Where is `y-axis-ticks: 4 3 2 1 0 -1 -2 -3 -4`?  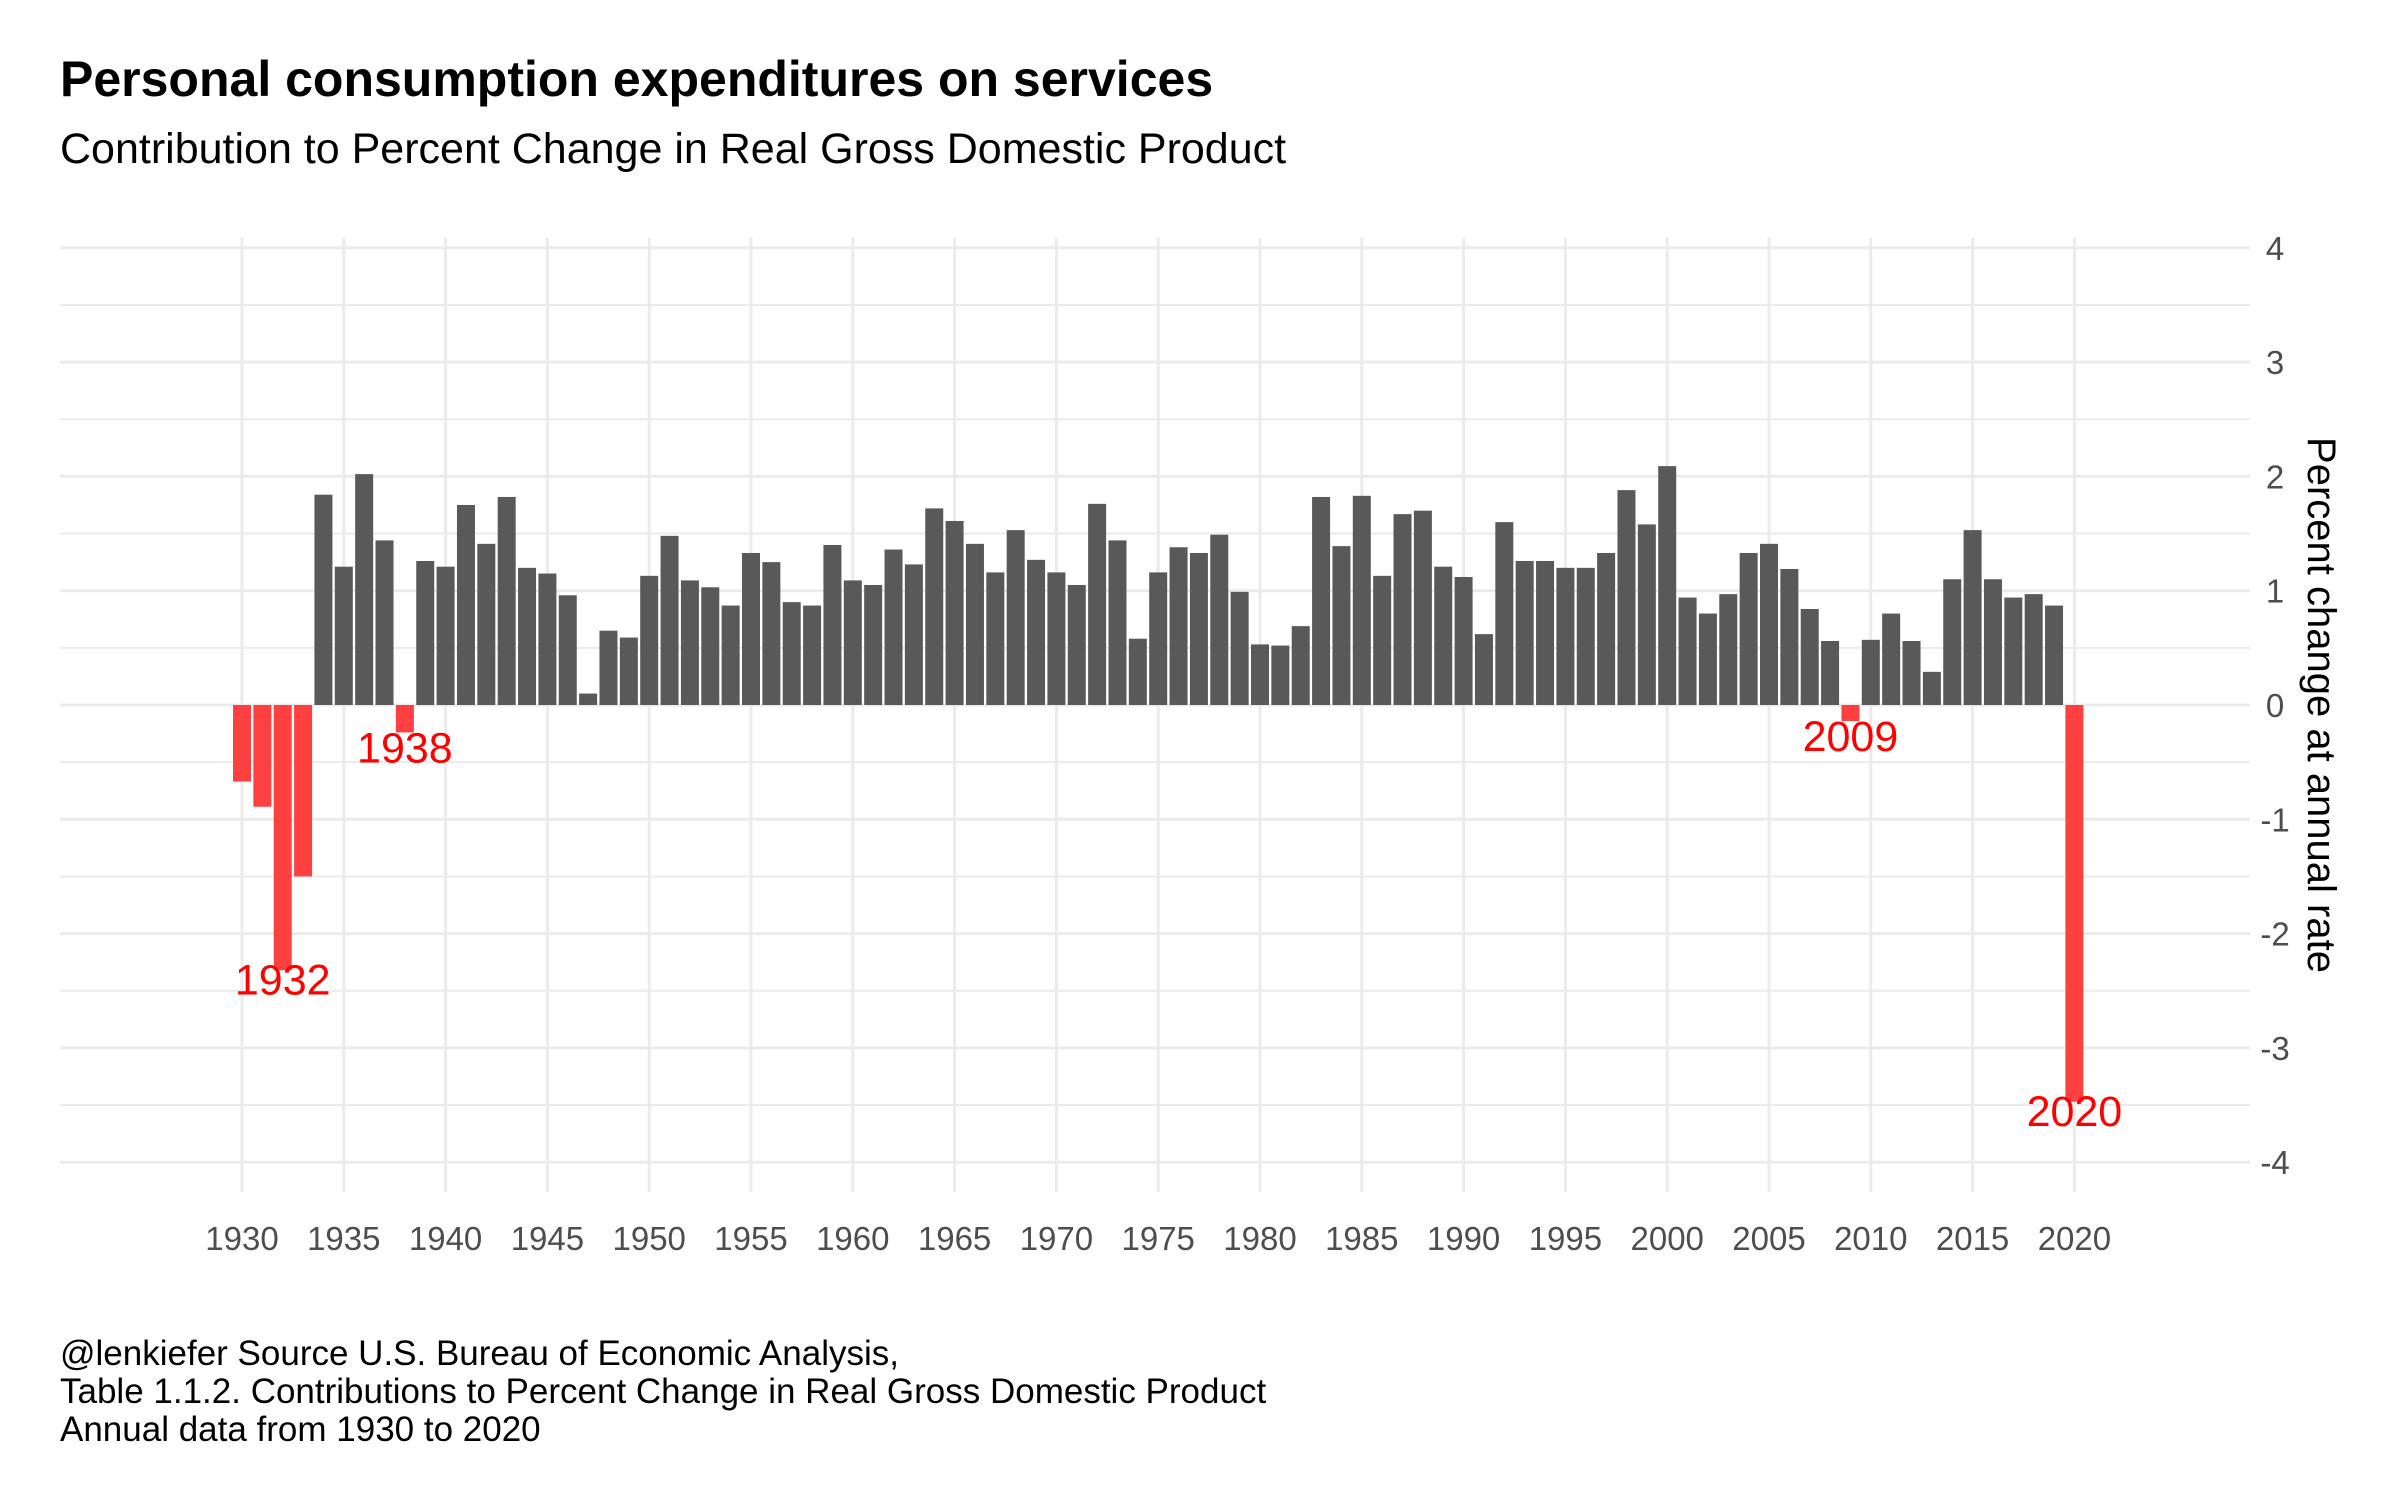
y-axis-ticks: 4 3 2 1 0 -1 -2 -3 -4 is located at coordinates (2274, 705).